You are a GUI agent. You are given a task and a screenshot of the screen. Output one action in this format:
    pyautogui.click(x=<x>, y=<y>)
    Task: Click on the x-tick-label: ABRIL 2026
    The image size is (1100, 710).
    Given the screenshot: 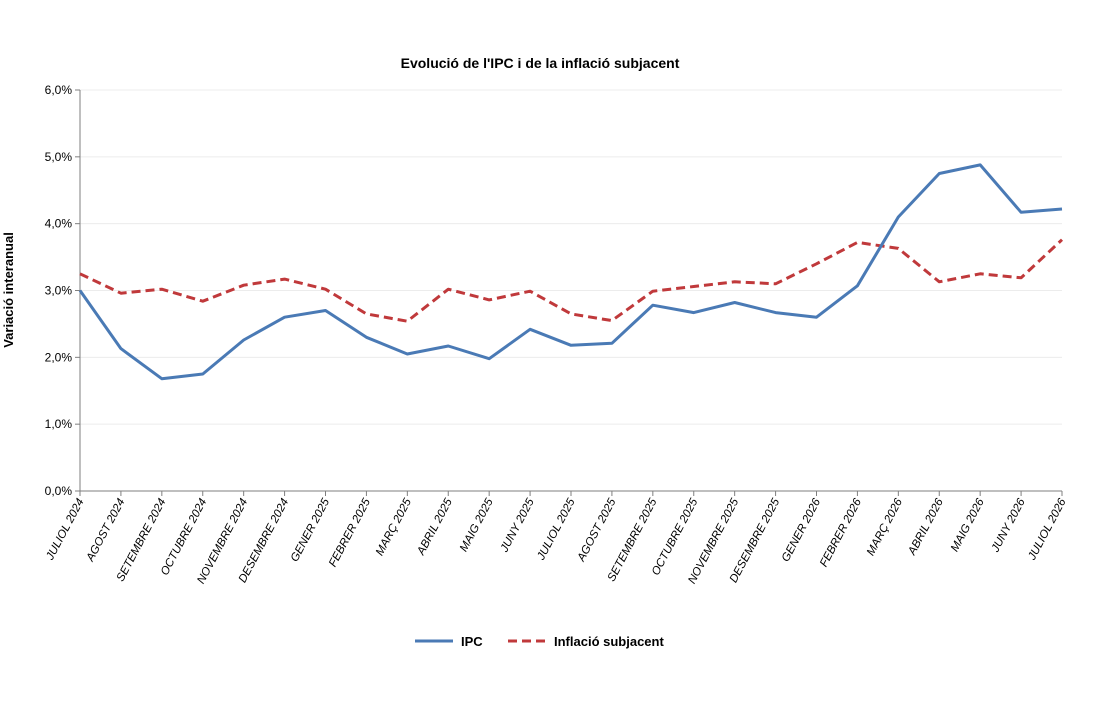 What is the action you would take?
    pyautogui.click(x=926, y=527)
    